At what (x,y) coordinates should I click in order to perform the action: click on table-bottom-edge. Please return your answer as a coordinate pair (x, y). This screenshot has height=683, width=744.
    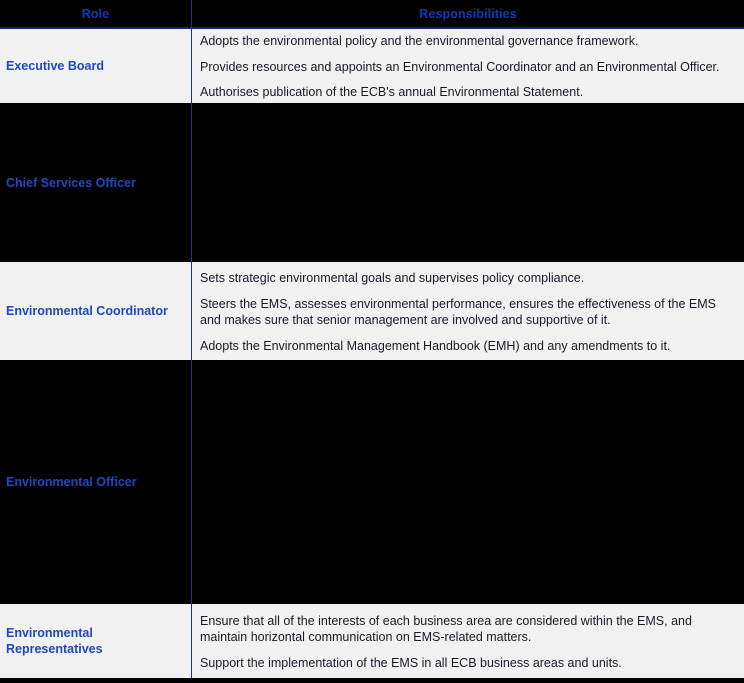
    Looking at the image, I should click on (372, 680).